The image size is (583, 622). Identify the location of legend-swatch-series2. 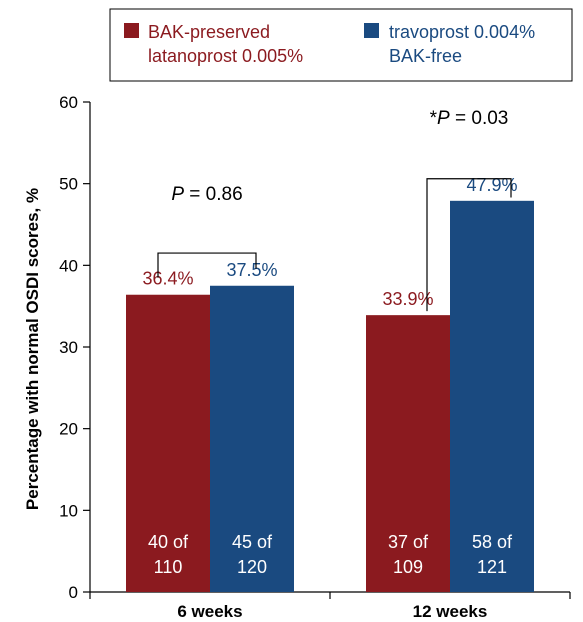
(371, 30).